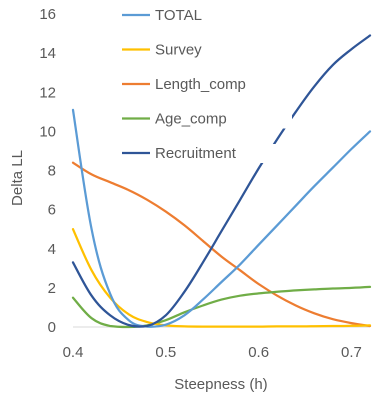  Describe the element at coordinates (191, 119) in the screenshot. I see `legend-label-age-comp: Age_comp` at that location.